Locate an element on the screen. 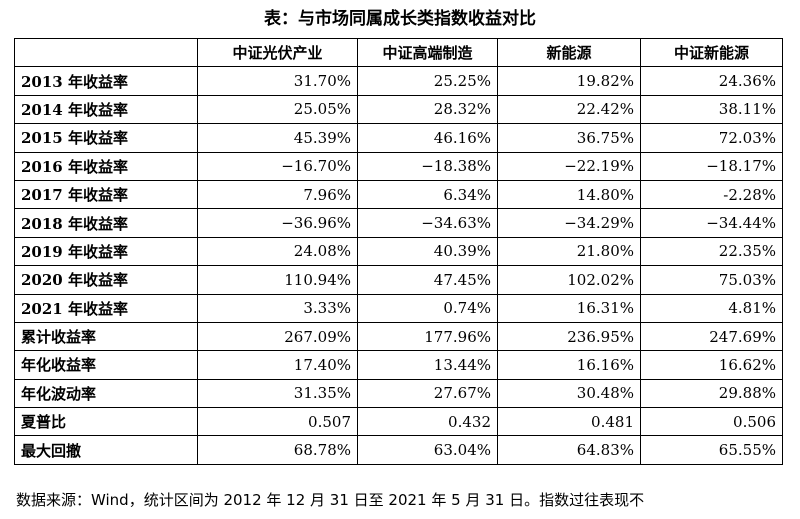  table-cell: 236.95% is located at coordinates (569, 336).